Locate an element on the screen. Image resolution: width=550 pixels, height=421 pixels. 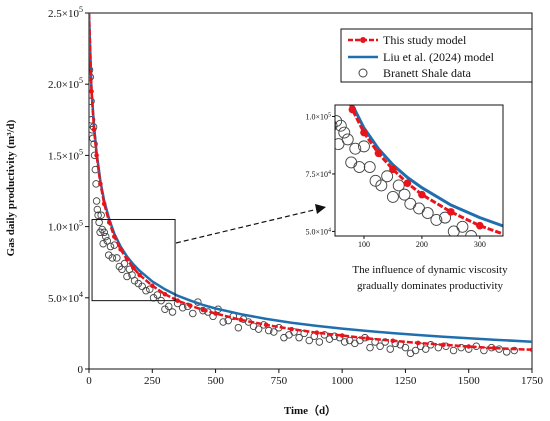
legend-entry-liu: Liu et al. (2024) model is located at coordinates (421, 57).